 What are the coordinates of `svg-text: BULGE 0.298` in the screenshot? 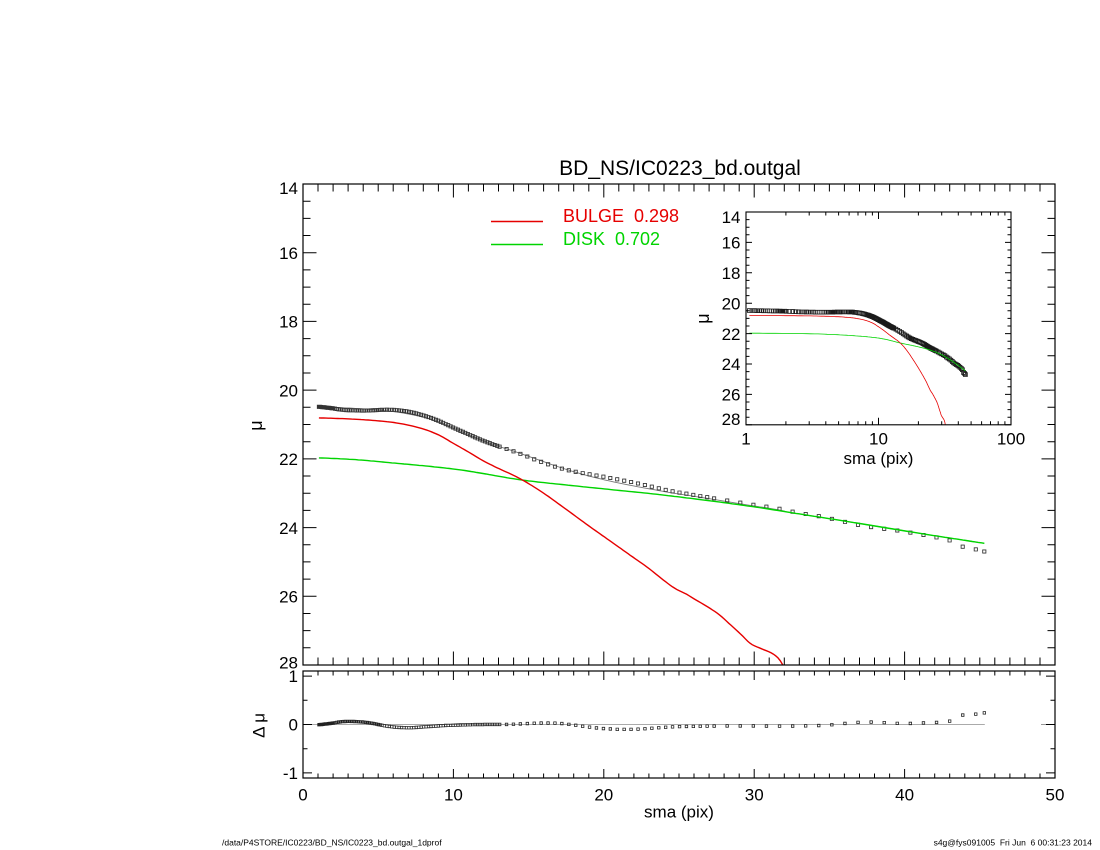 It's located at (621, 216).